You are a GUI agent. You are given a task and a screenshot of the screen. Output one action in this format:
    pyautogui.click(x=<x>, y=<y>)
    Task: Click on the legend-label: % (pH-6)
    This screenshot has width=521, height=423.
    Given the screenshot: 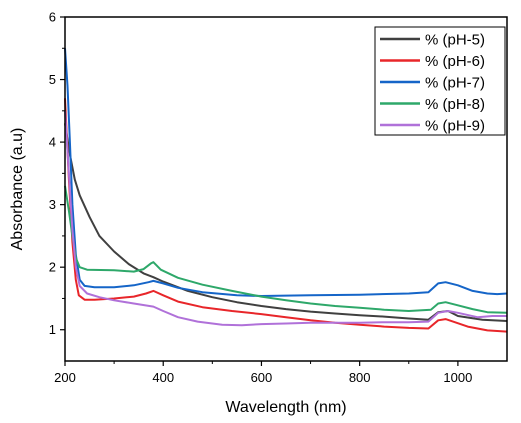 What is the action you would take?
    pyautogui.click(x=455, y=61)
    